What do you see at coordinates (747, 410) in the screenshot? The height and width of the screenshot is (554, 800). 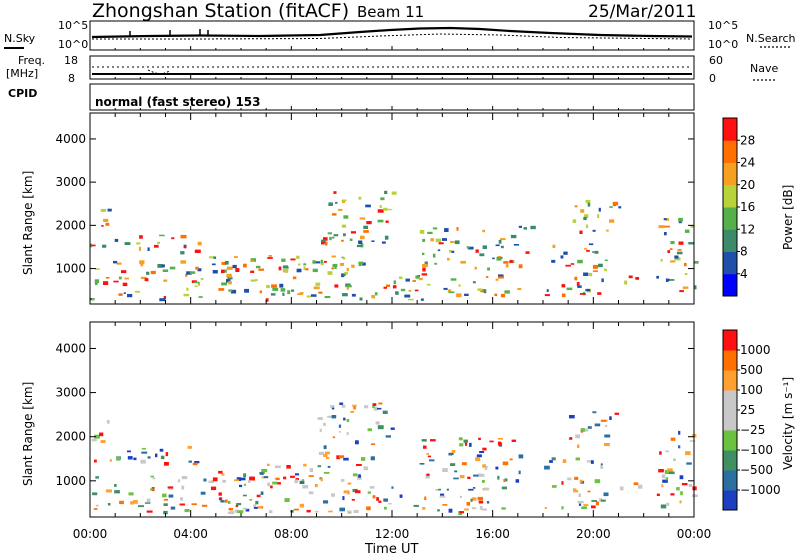 I see `colorbar-tick-label: 25` at bounding box center [747, 410].